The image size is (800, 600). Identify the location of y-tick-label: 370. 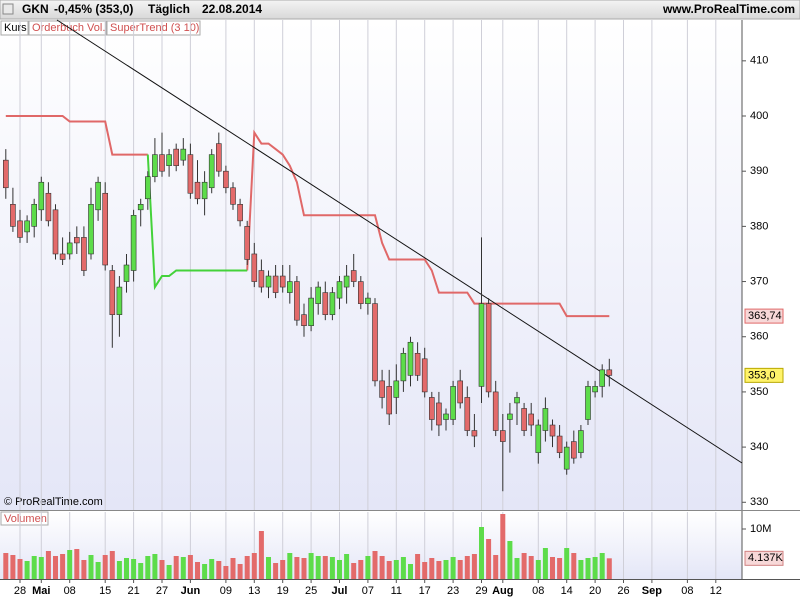
(759, 281).